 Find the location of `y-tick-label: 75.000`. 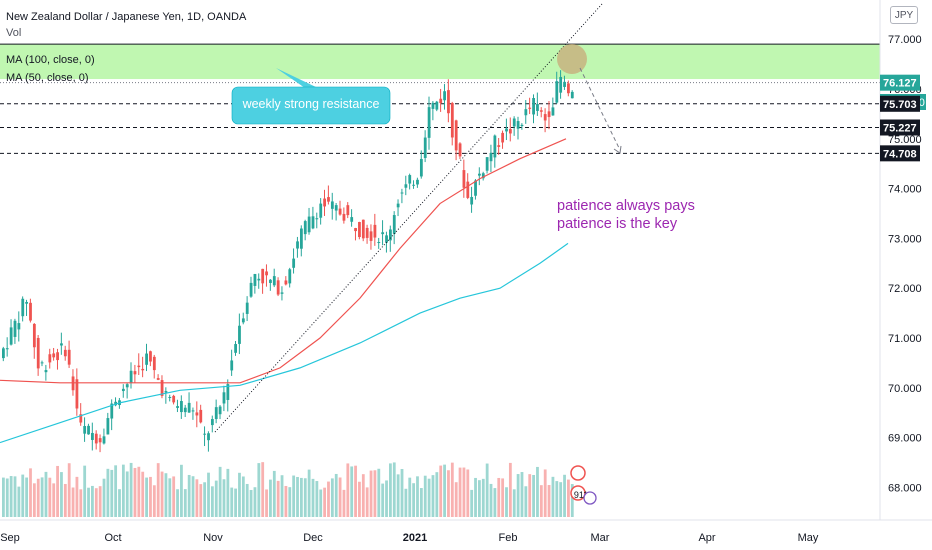

y-tick-label: 75.000 is located at coordinates (905, 140).